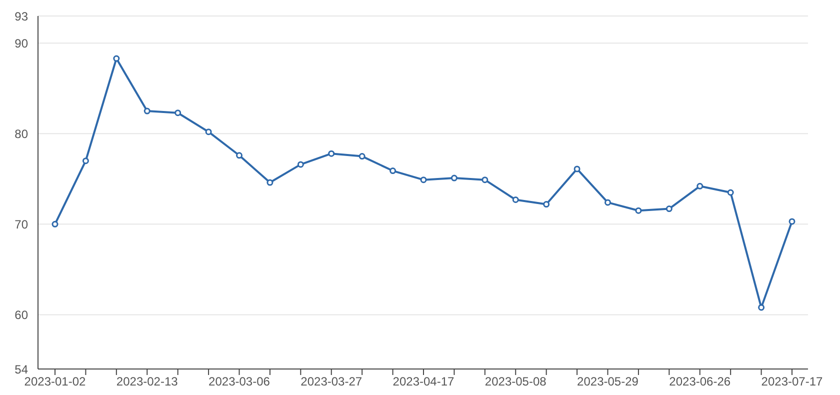  I want to click on y-tick-label: 54, so click(21, 369).